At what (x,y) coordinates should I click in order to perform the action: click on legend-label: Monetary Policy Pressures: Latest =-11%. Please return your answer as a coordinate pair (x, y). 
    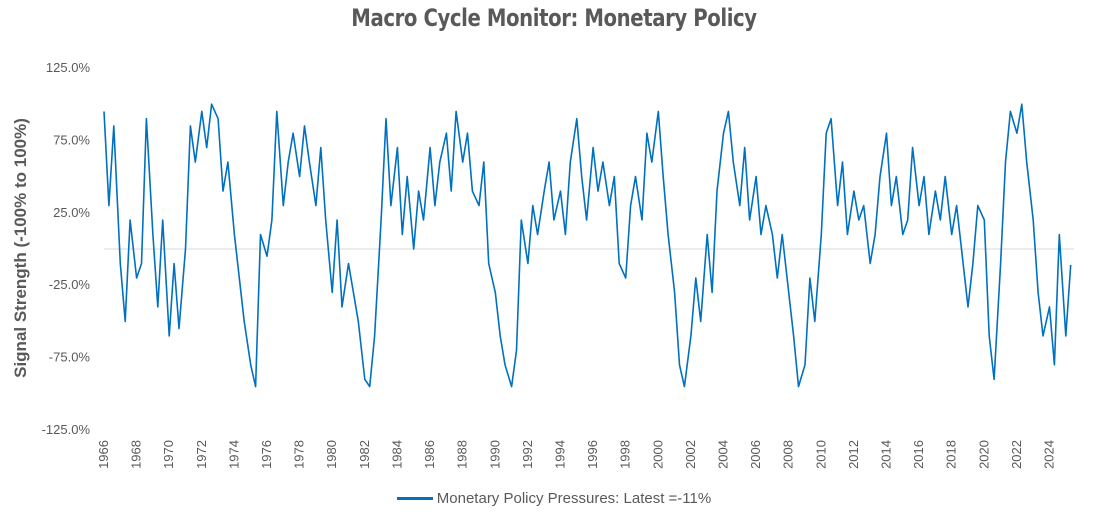
    Looking at the image, I should click on (574, 498).